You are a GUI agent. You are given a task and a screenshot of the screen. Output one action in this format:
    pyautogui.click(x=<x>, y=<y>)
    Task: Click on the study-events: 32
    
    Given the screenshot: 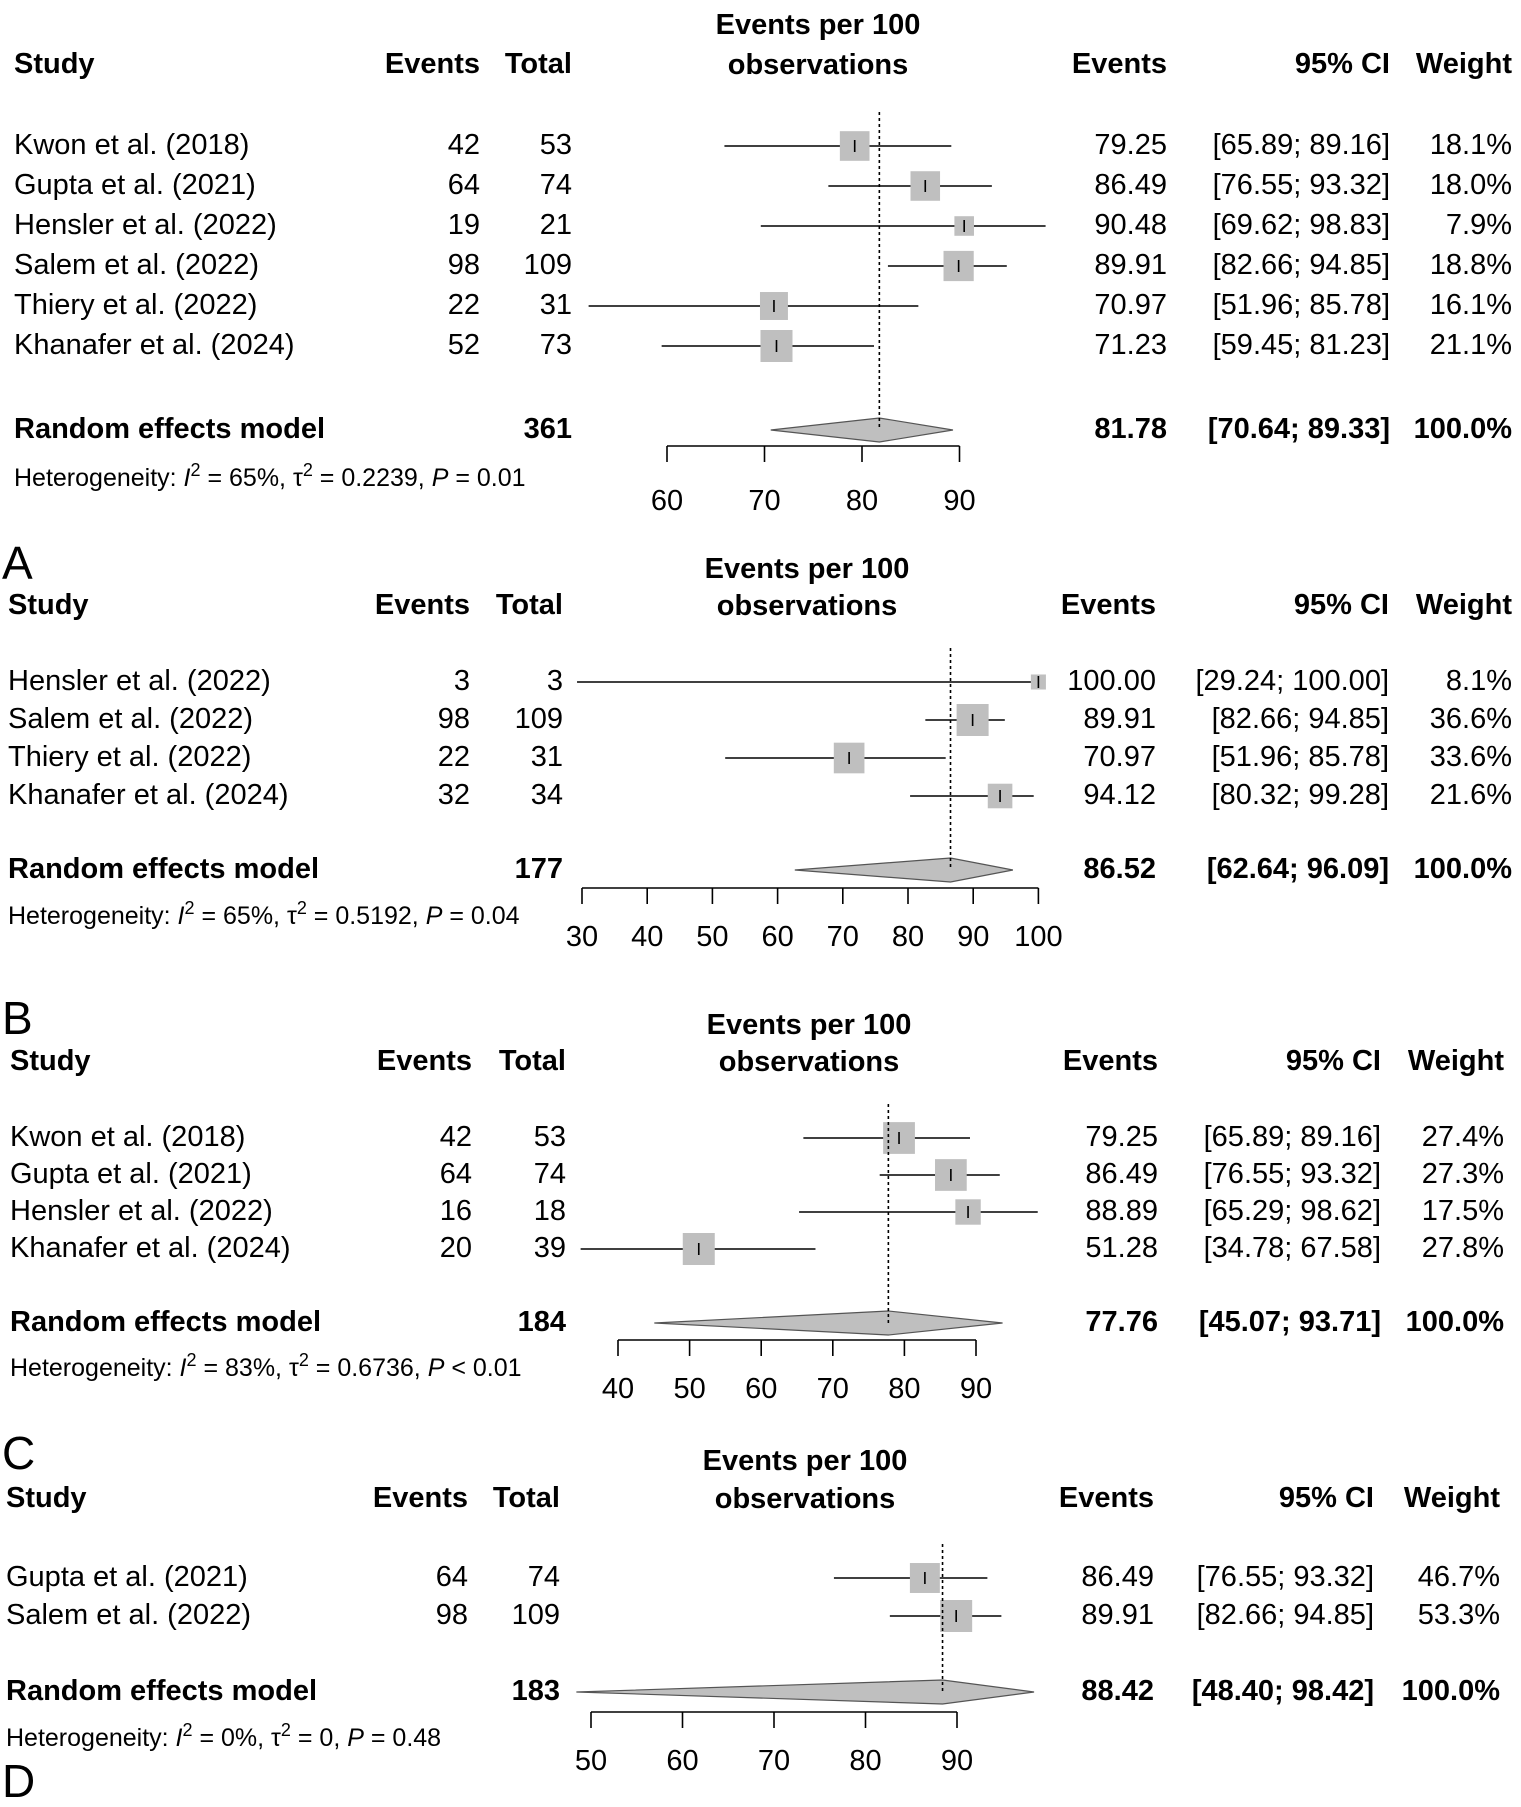 What is the action you would take?
    pyautogui.click(x=453, y=795)
    